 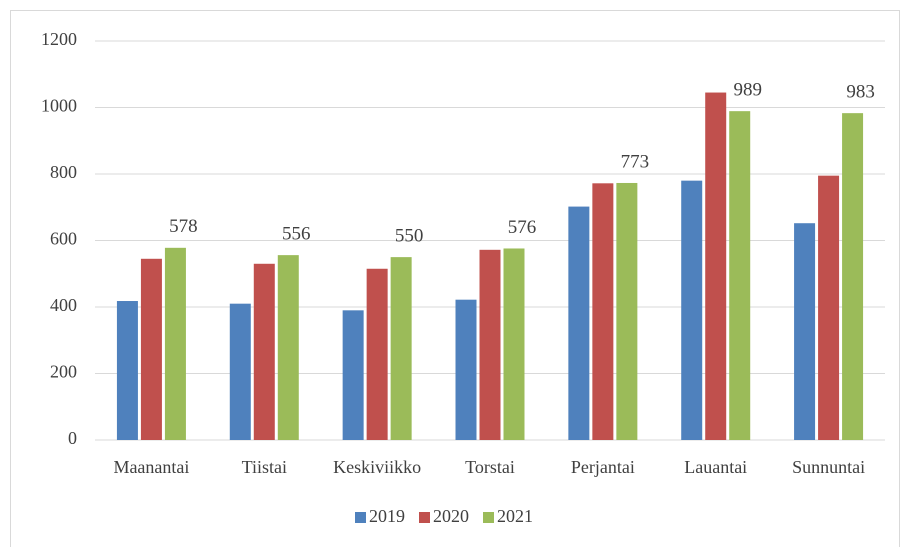 What do you see at coordinates (183, 226) in the screenshot?
I see `data-label: 578` at bounding box center [183, 226].